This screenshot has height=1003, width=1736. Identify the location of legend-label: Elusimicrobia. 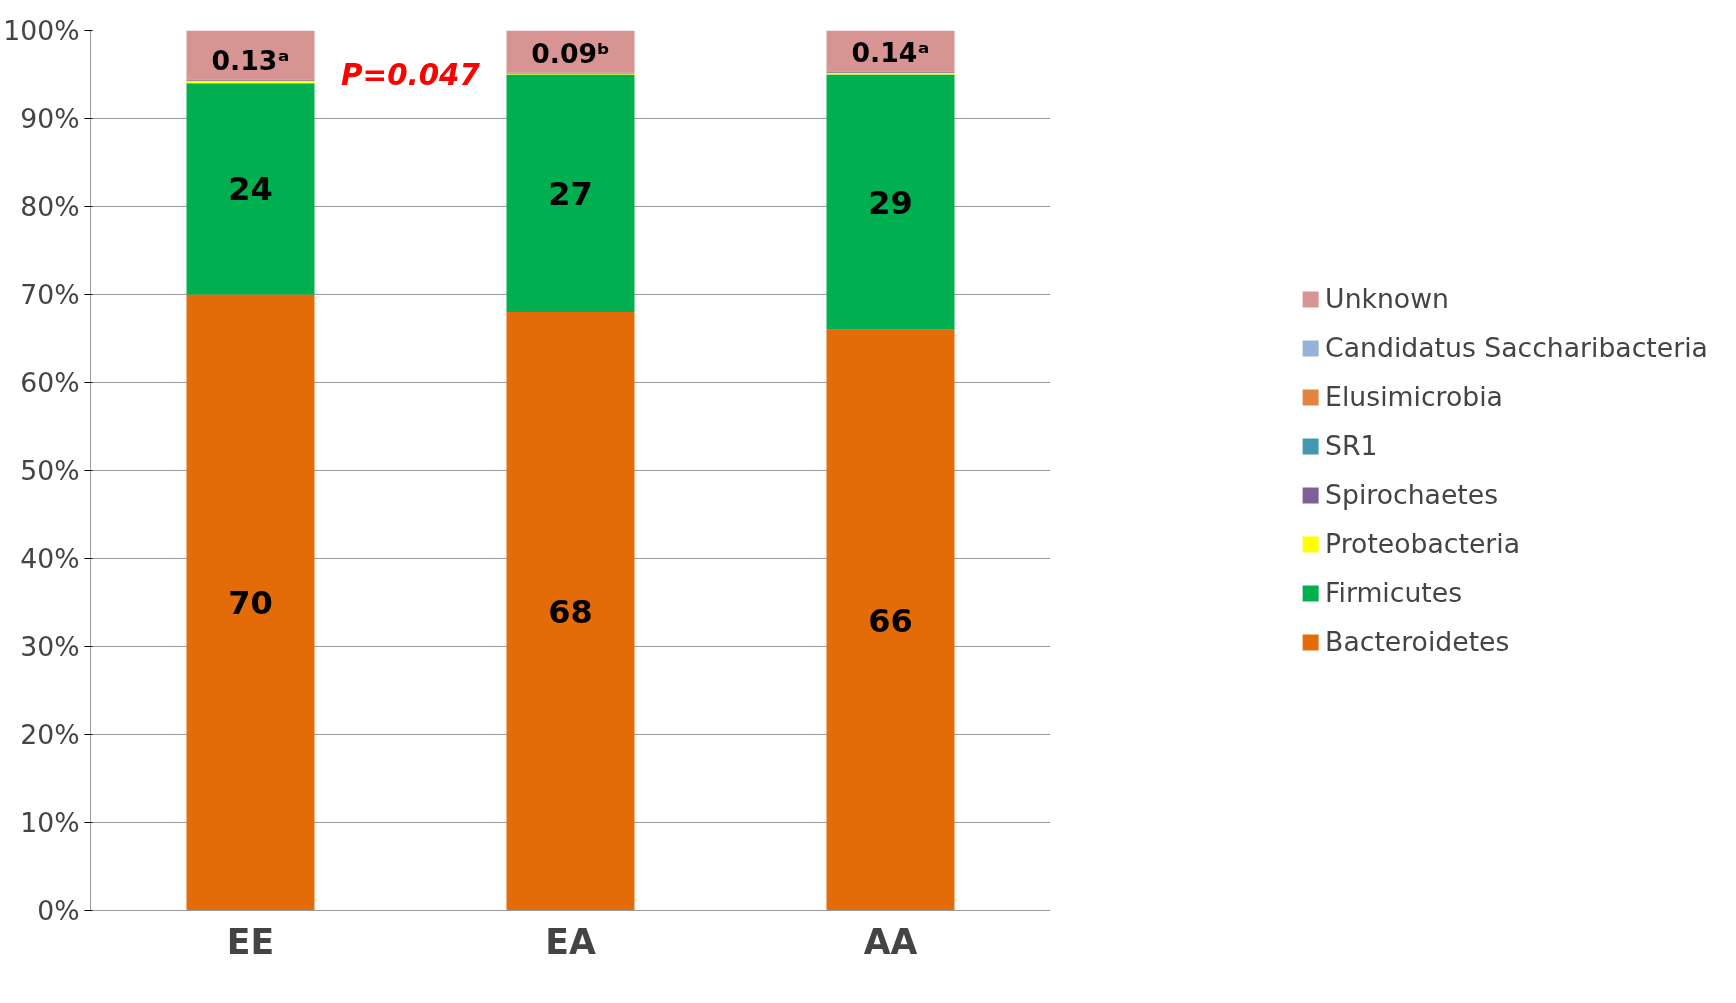
(1414, 396).